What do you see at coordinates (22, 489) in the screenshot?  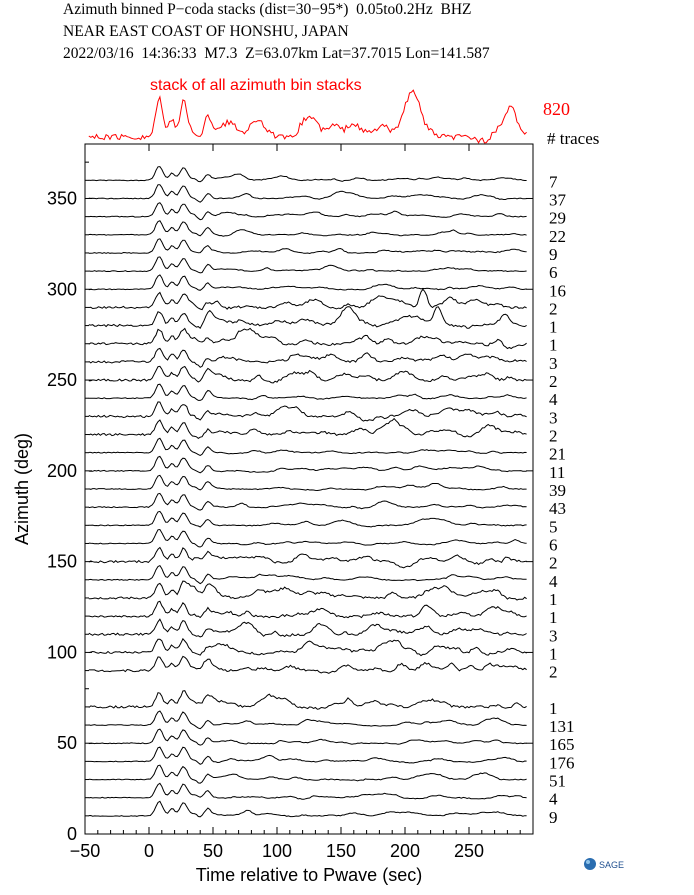 I see `y-axis-label: Azimuth (deg)` at bounding box center [22, 489].